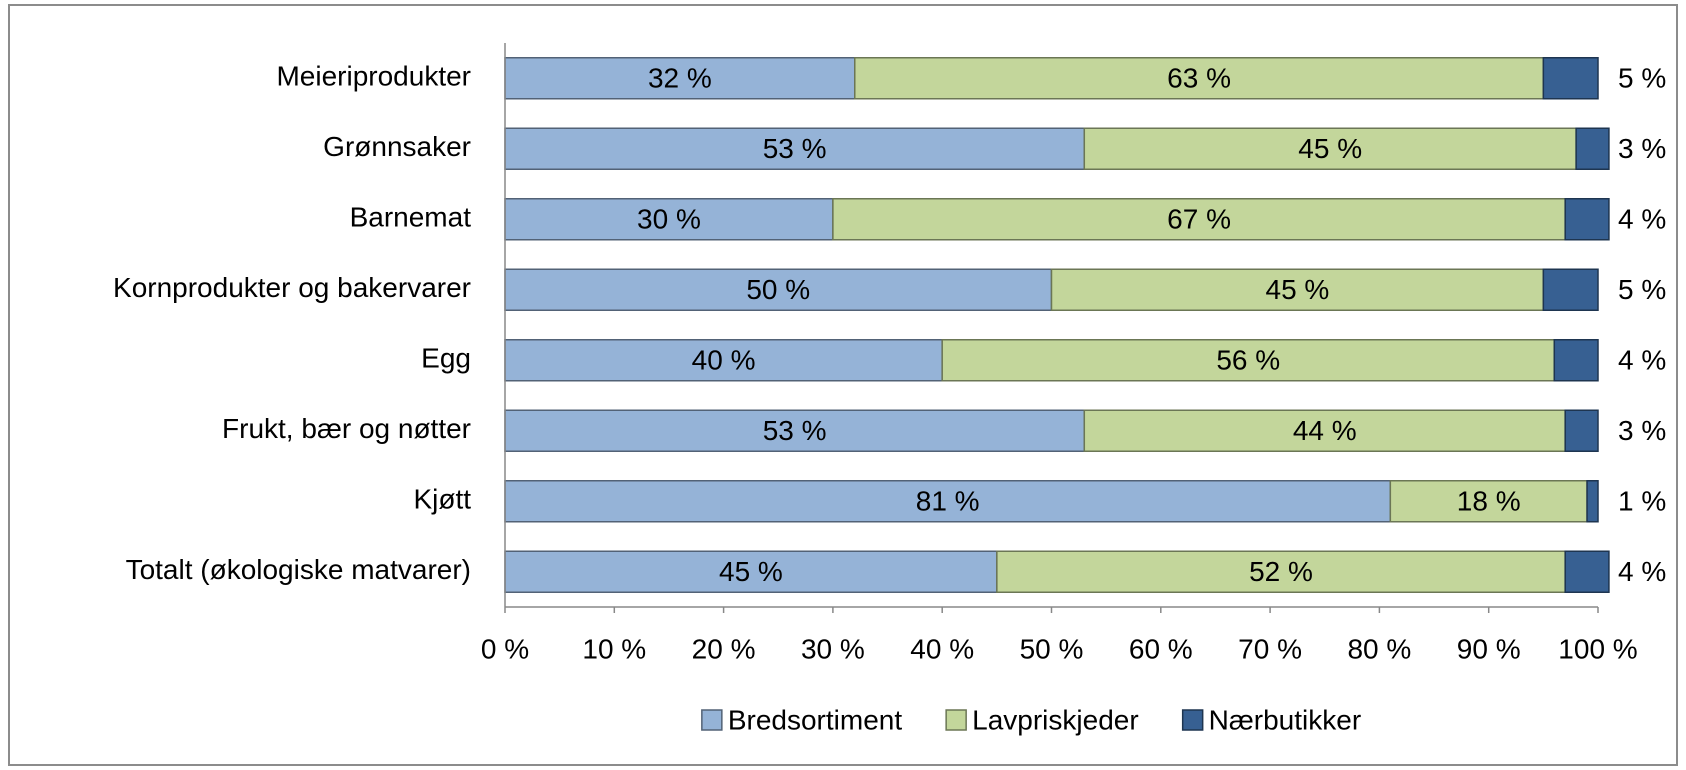  I want to click on x-tick-label: 20 %, so click(724, 648).